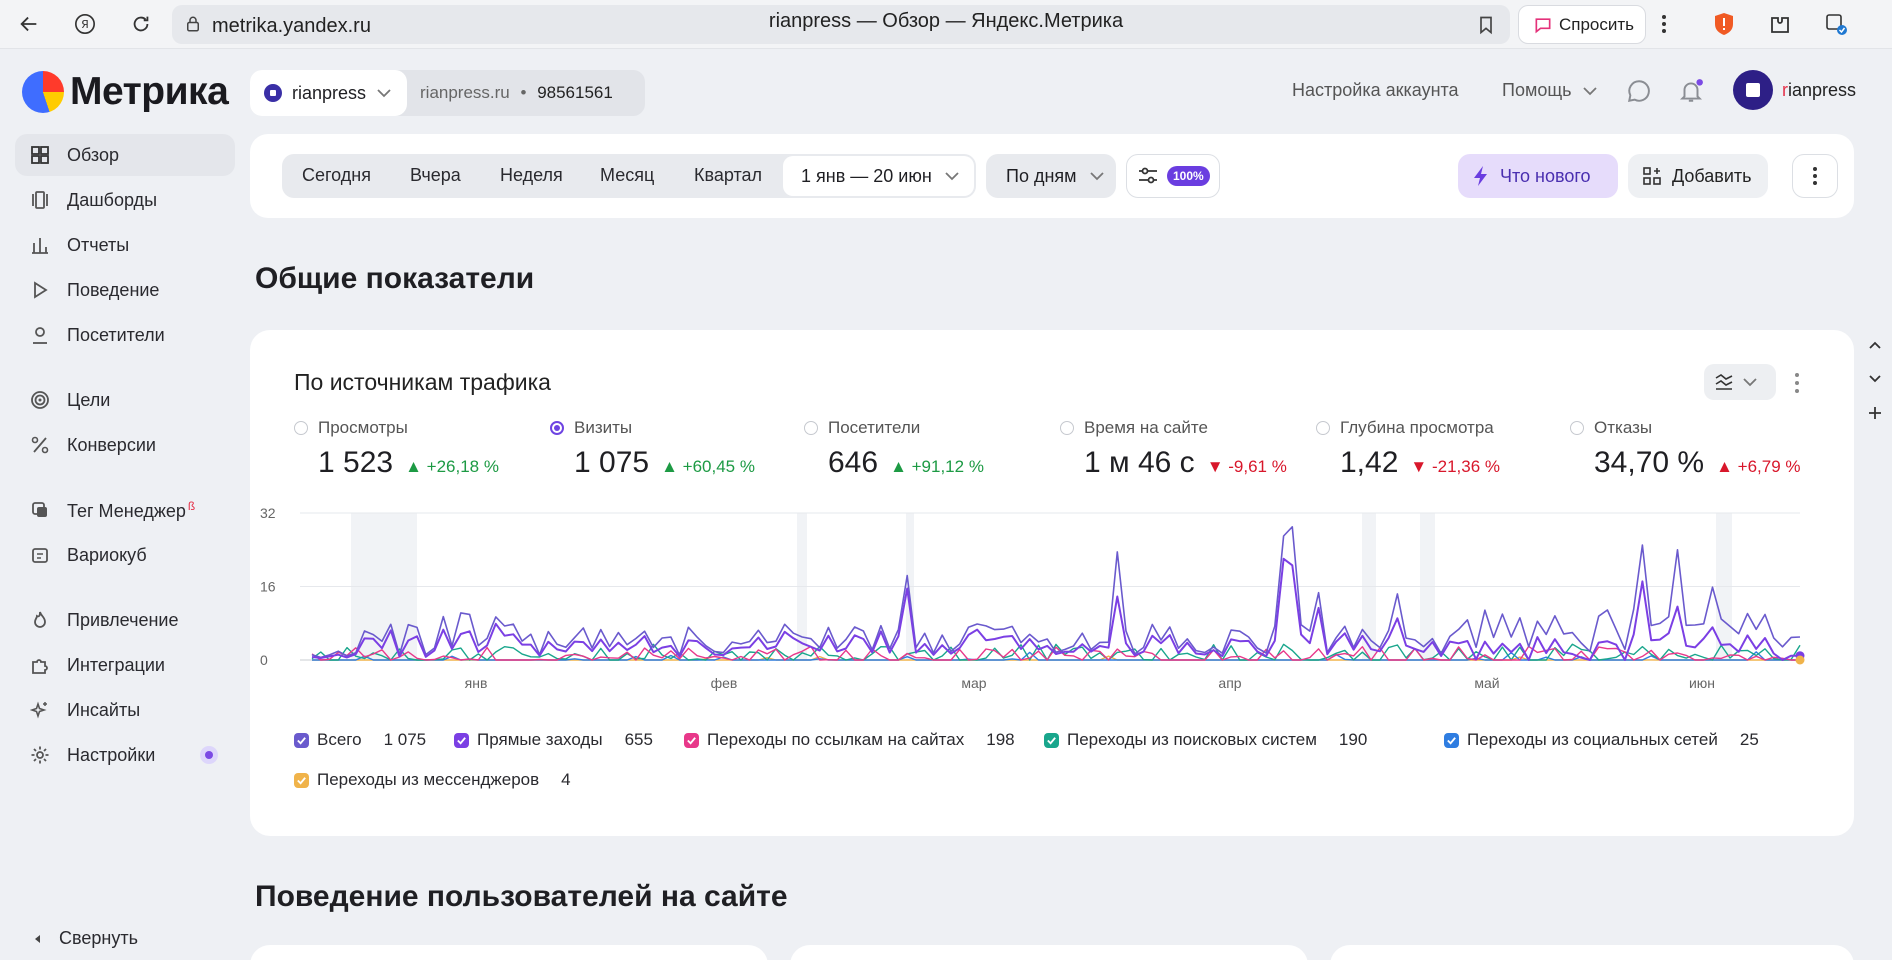 This screenshot has width=1892, height=960. I want to click on help-label: Помощь, so click(1537, 90).